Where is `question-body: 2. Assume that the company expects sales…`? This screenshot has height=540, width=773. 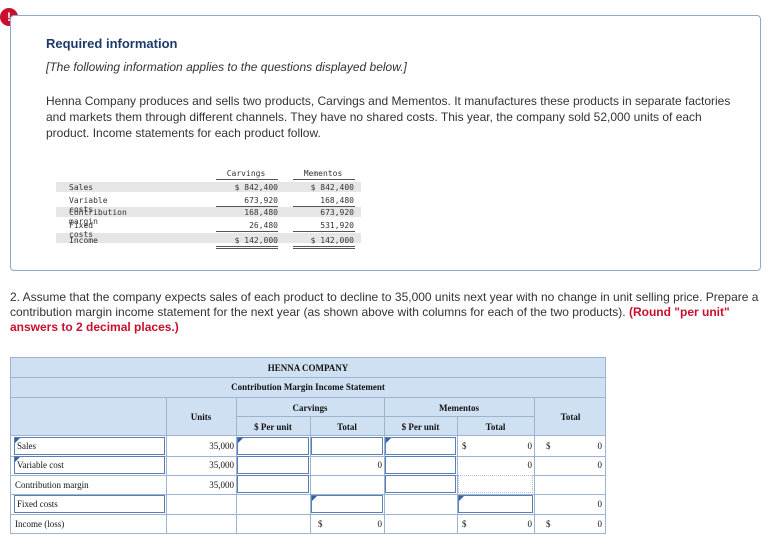
question-body: 2. Assume that the company expects sales… is located at coordinates (384, 304).